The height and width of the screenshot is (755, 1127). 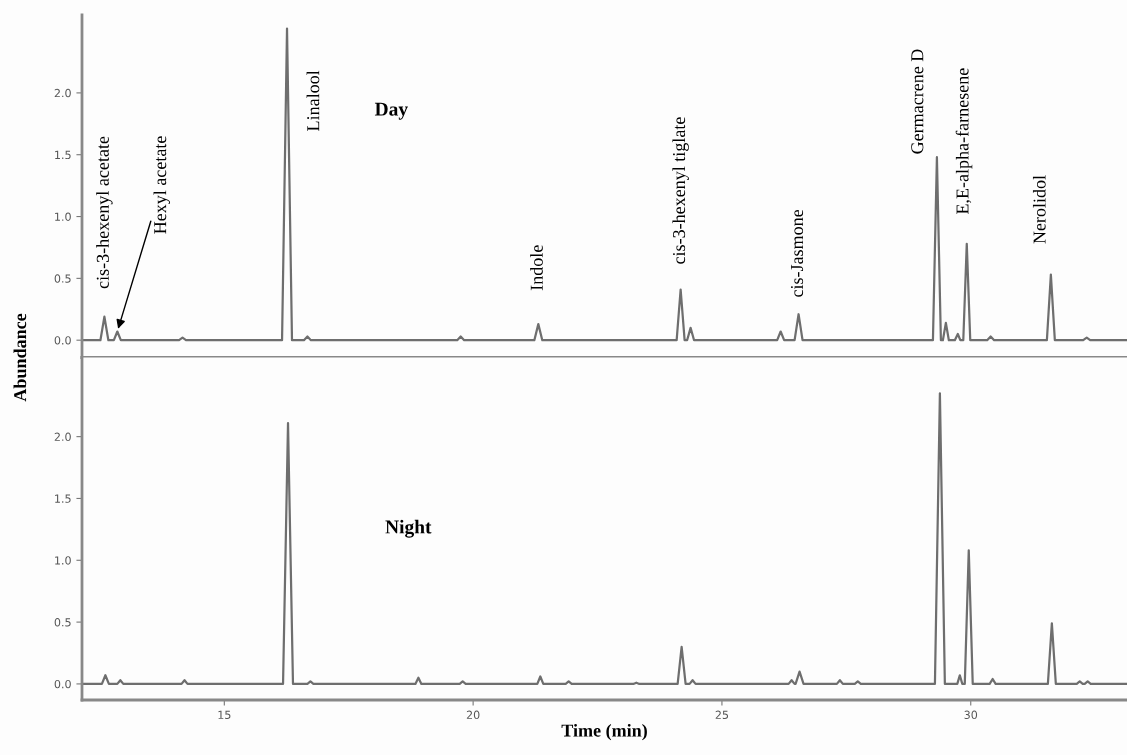 I want to click on x-tick-label: 15, so click(x=224, y=715).